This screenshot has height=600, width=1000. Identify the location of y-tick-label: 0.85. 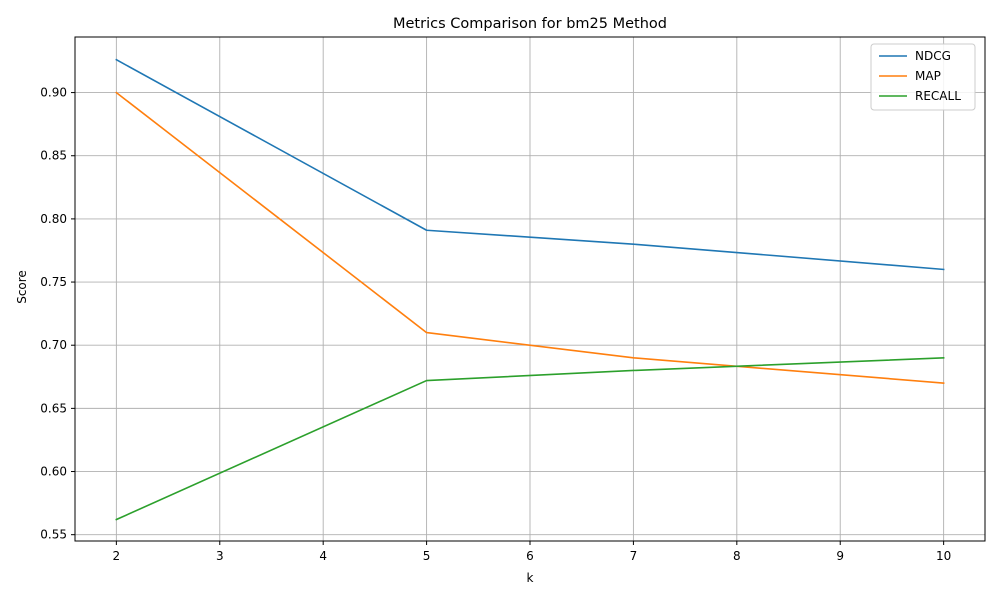
(53, 156).